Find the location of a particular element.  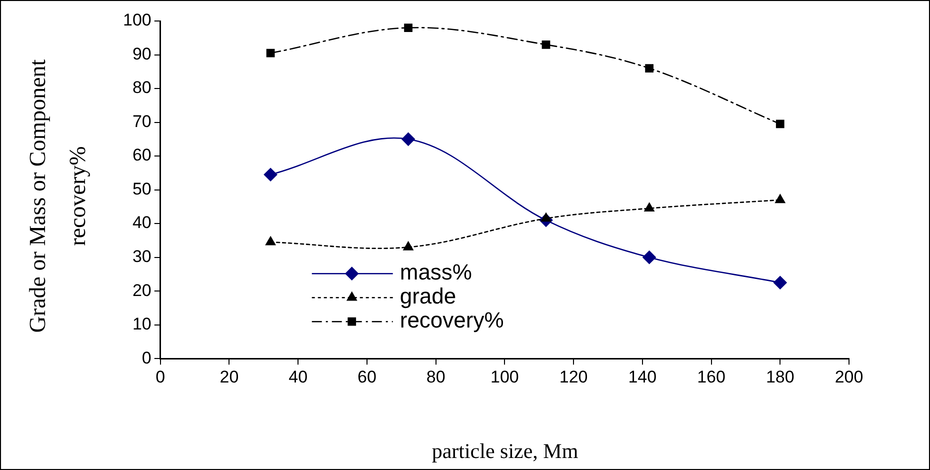

y-tick-label: 0 is located at coordinates (147, 358).